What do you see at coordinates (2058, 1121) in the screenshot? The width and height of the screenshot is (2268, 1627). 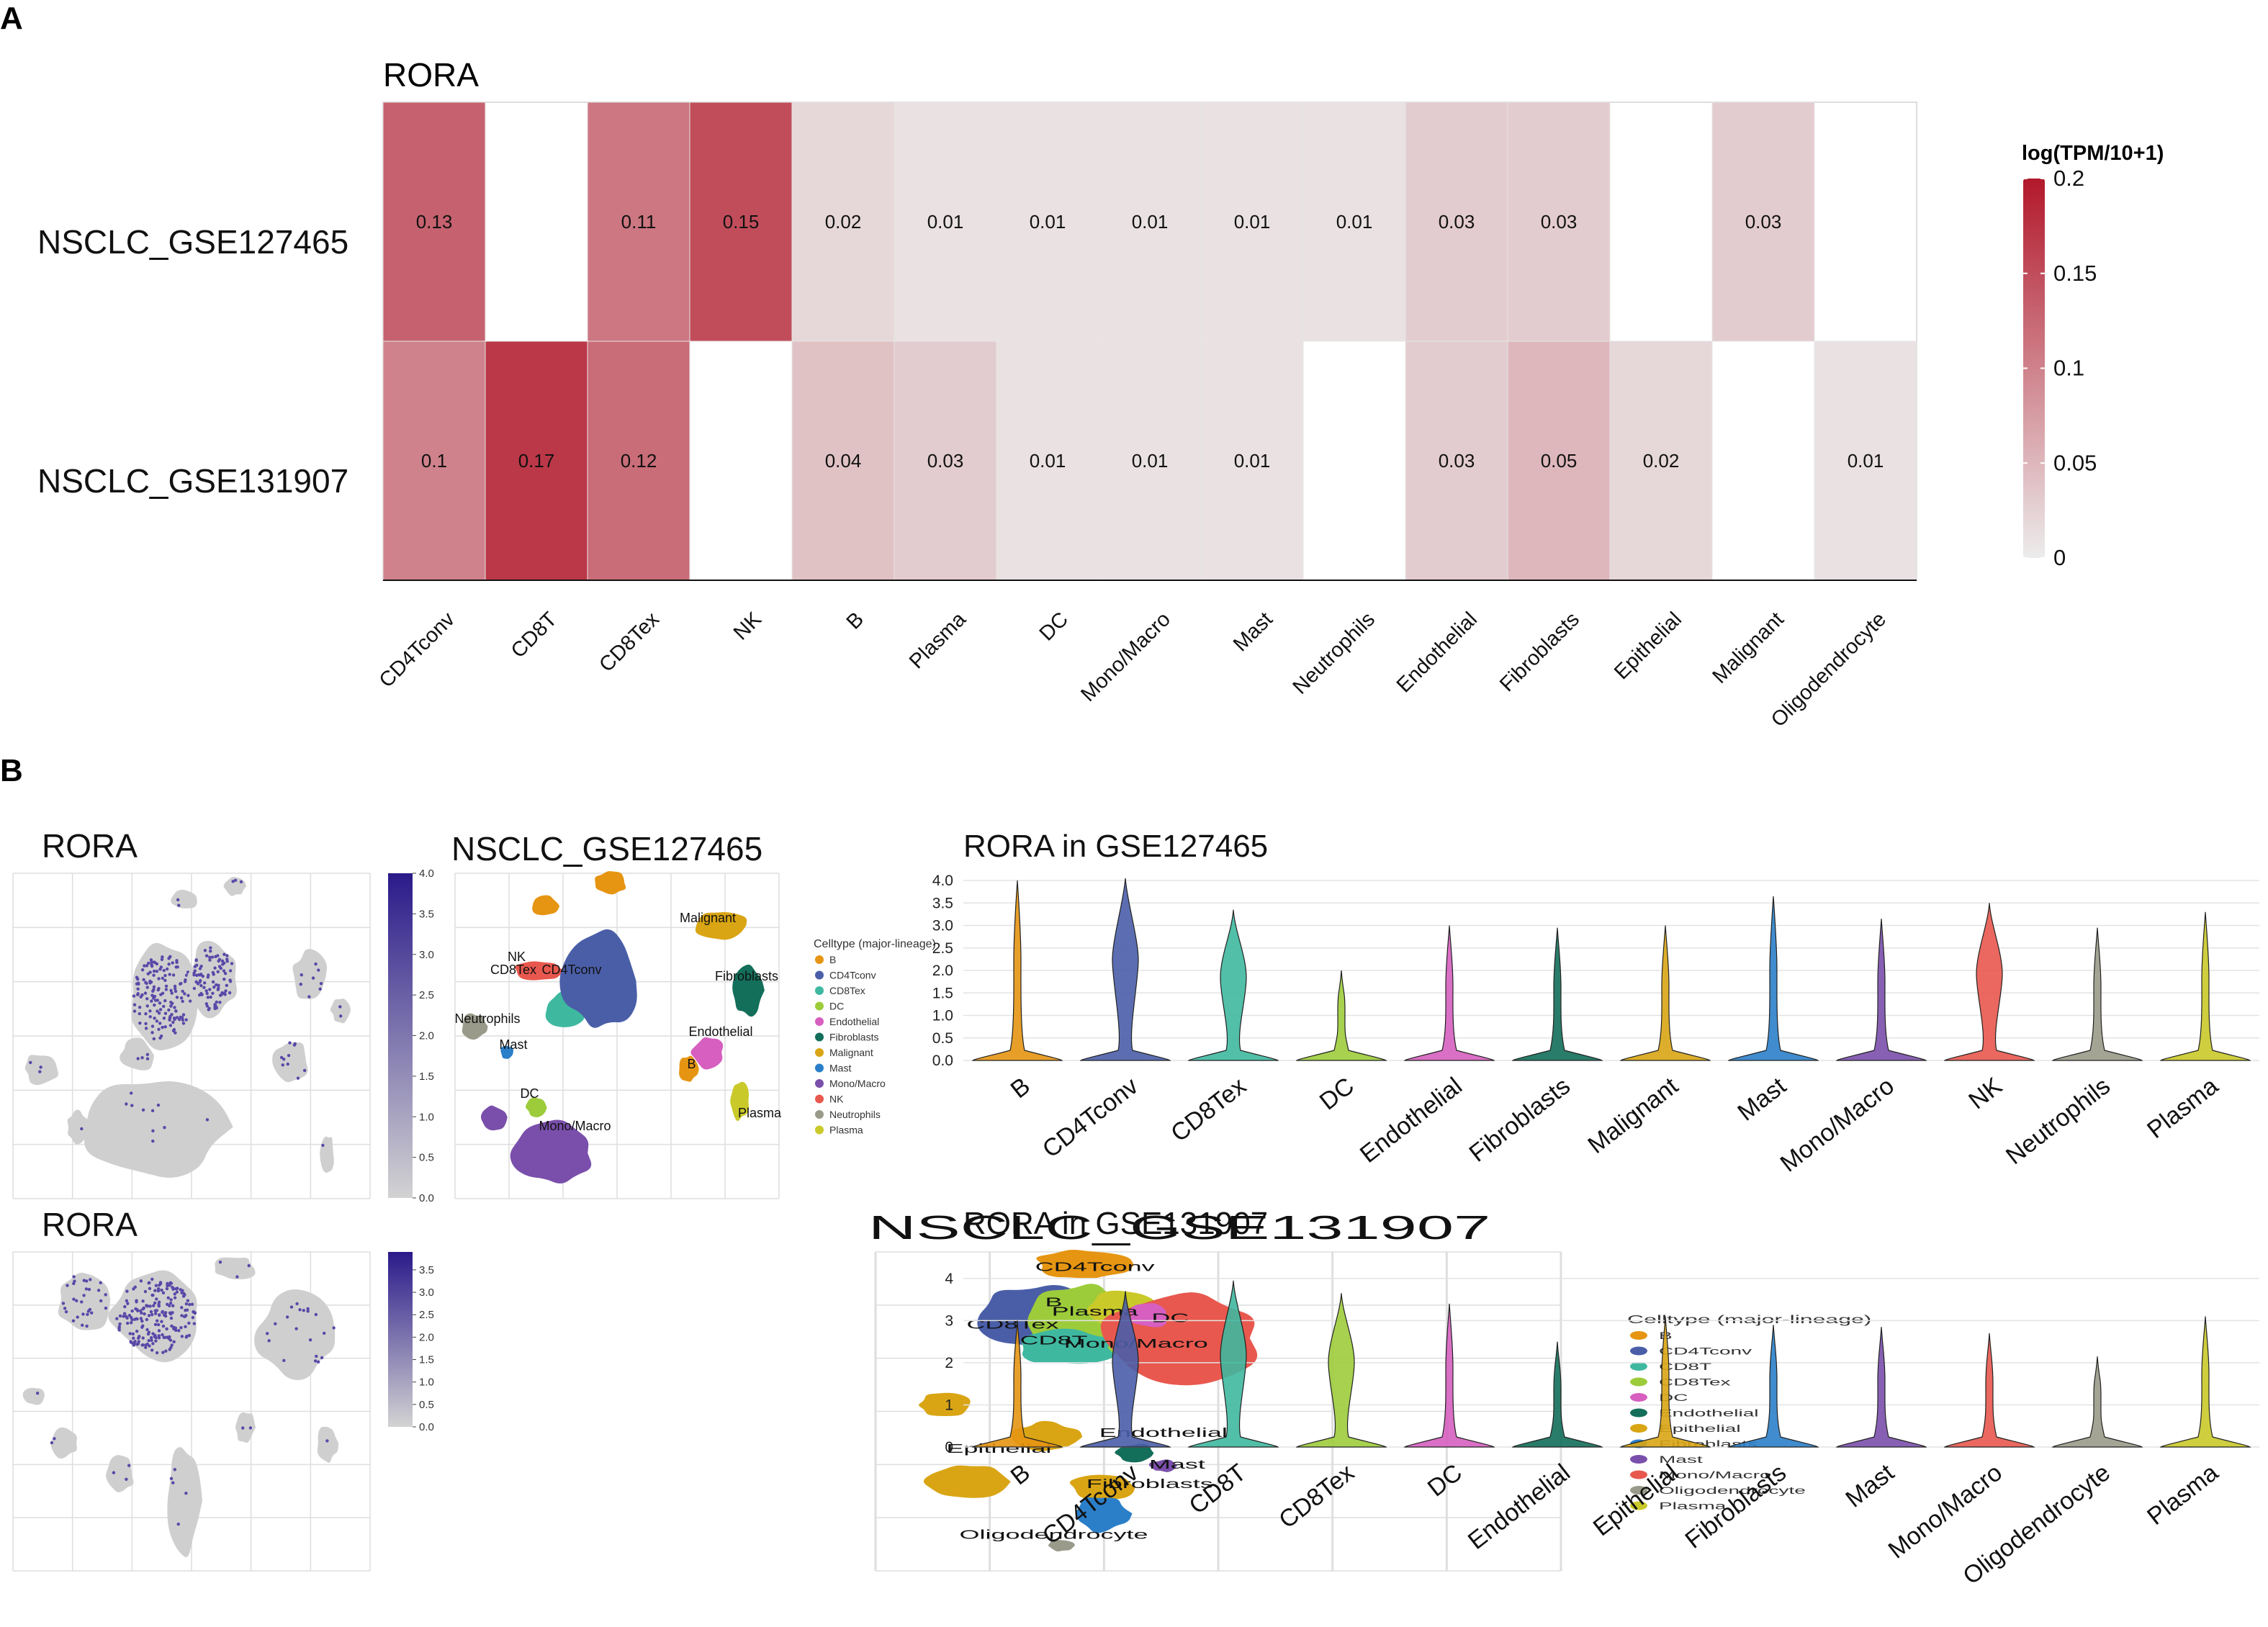 I see `violin-category-label: Neutrophils` at bounding box center [2058, 1121].